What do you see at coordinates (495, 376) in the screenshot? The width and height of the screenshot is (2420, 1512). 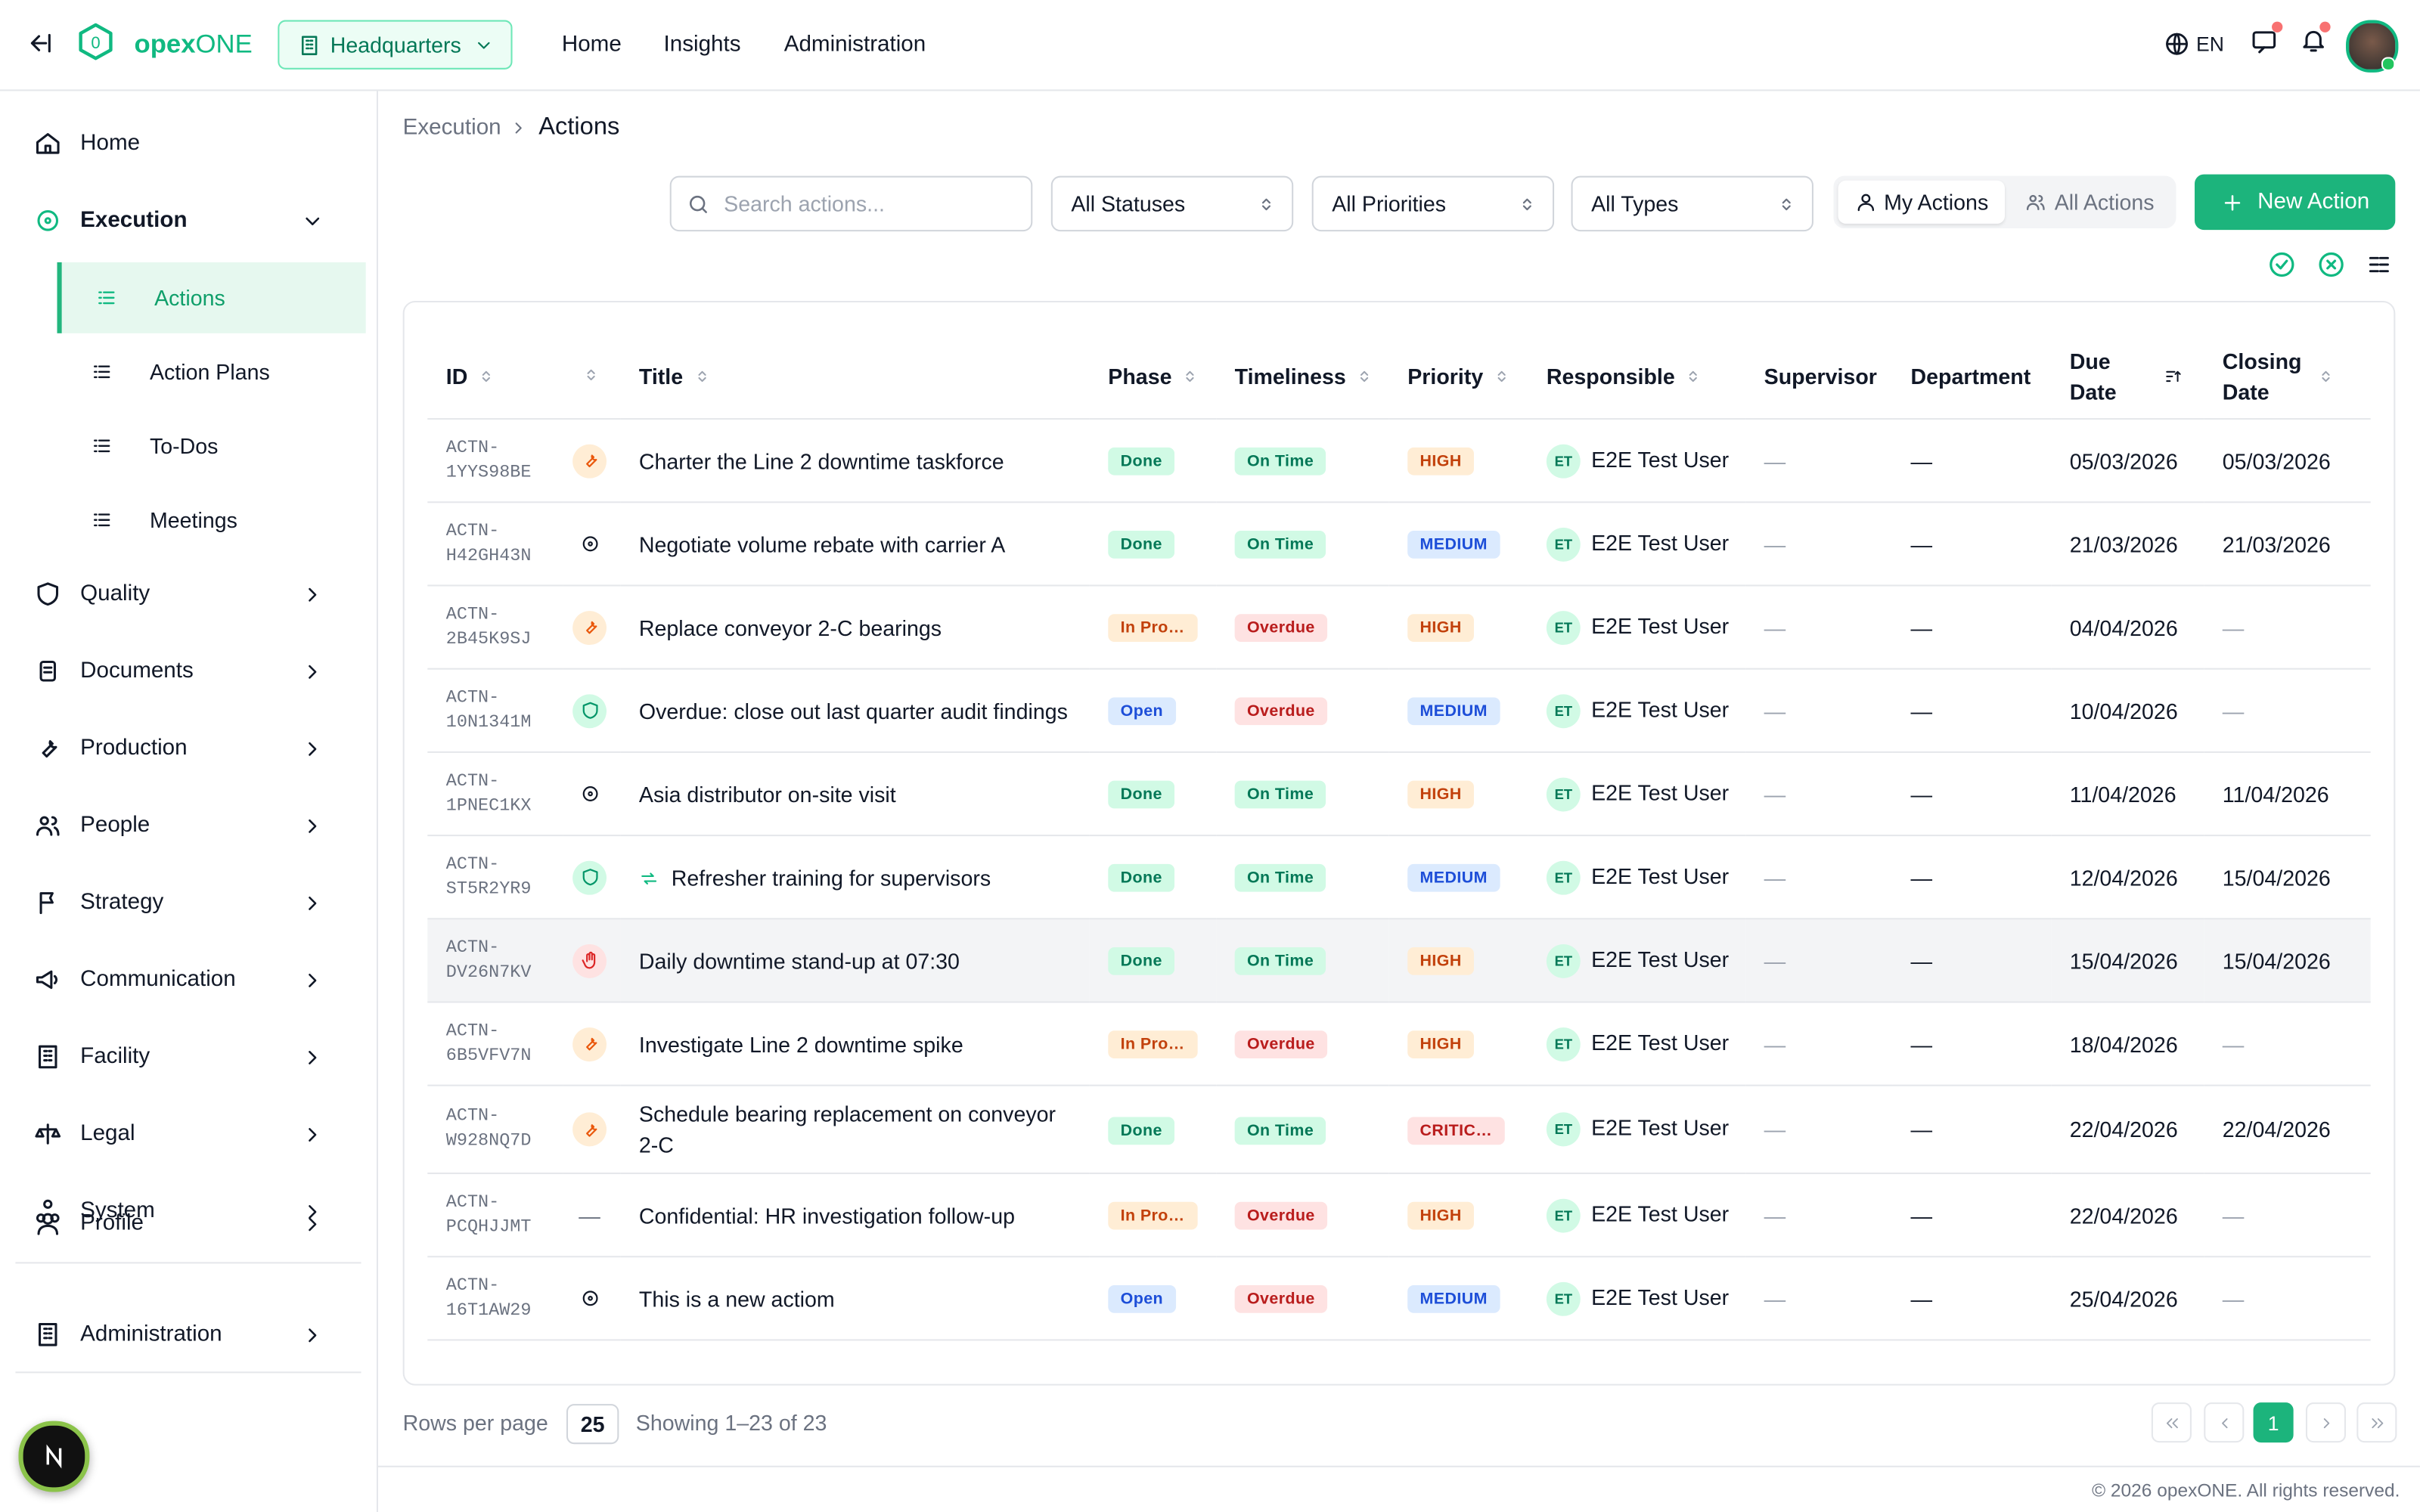 I see `column-header: ID` at bounding box center [495, 376].